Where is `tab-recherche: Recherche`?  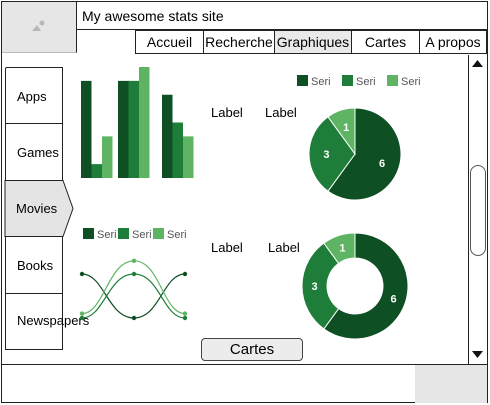 tab-recherche: Recherche is located at coordinates (239, 42).